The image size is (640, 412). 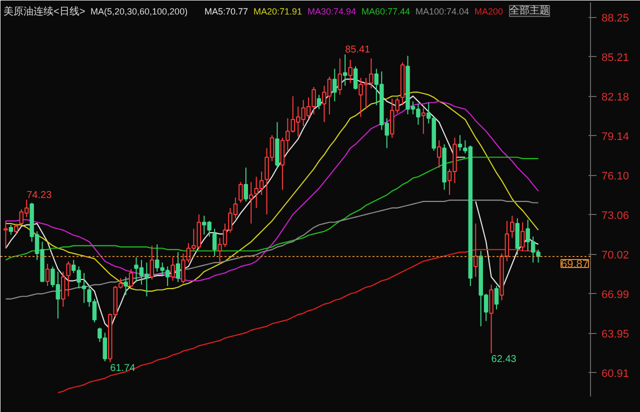 I want to click on y-tick-label: 82.18, so click(x=616, y=97).